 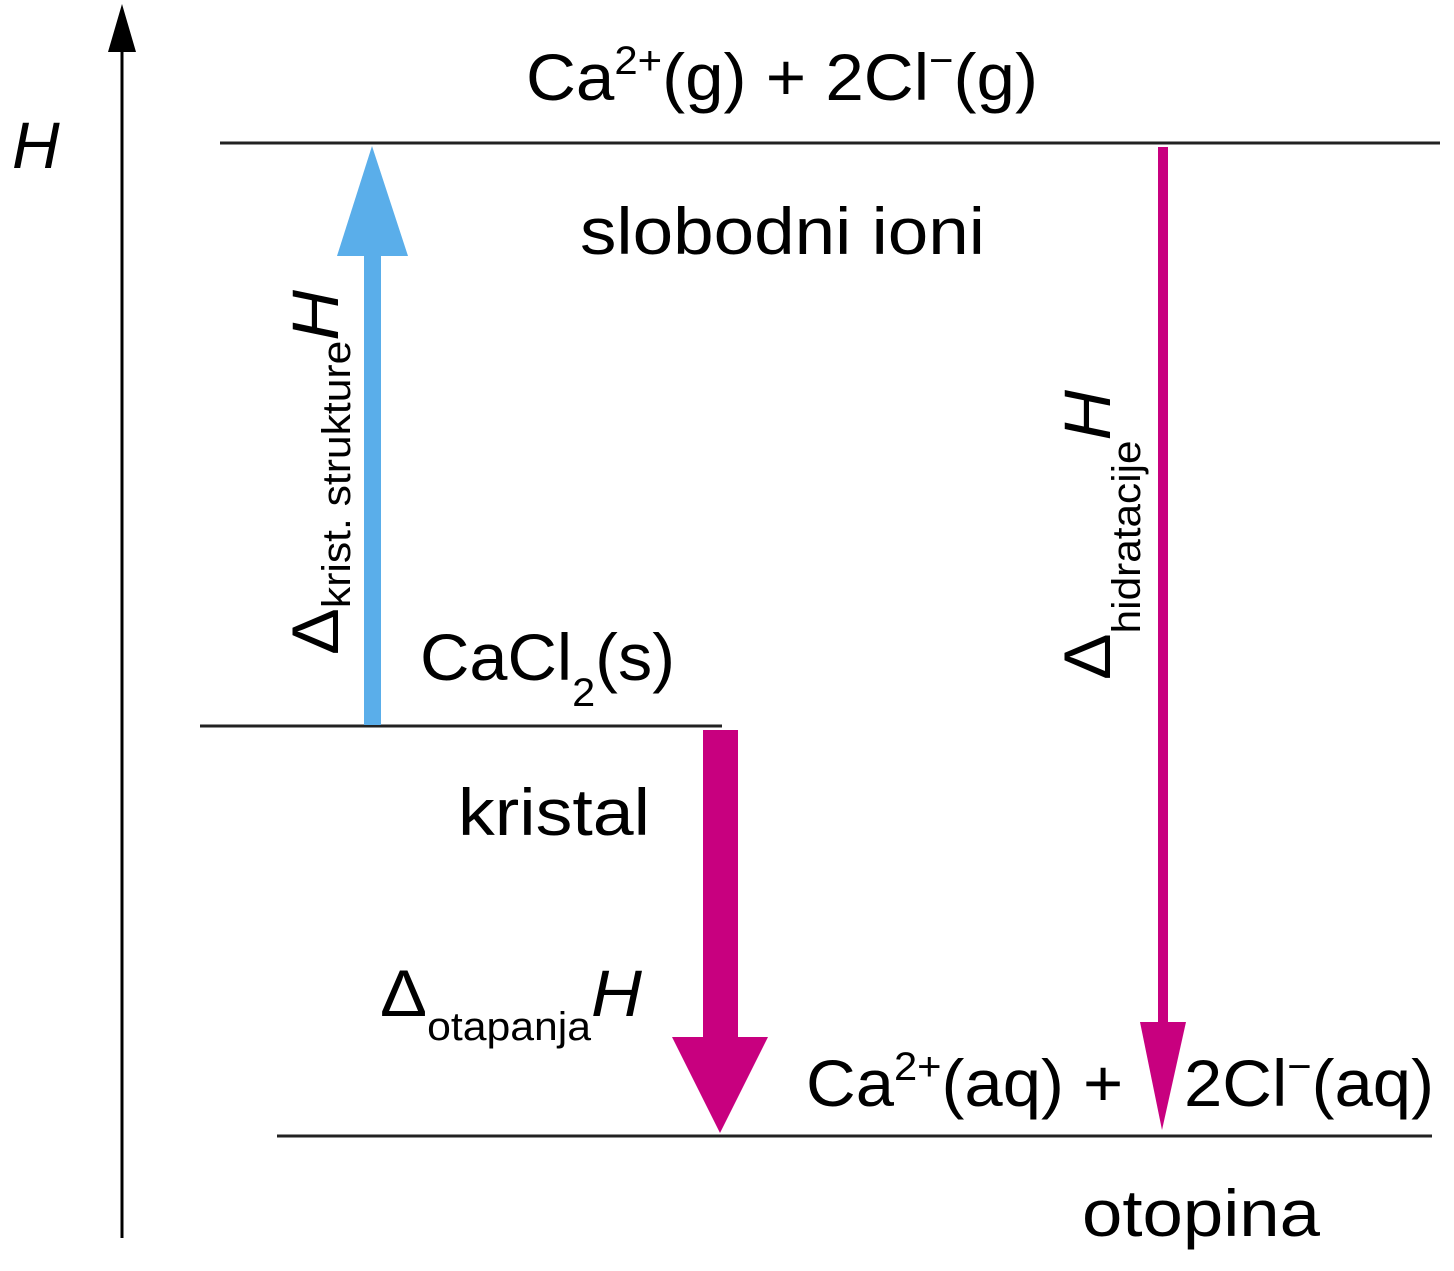 I want to click on hydration-arrowhead-icon, so click(x=1163, y=1076).